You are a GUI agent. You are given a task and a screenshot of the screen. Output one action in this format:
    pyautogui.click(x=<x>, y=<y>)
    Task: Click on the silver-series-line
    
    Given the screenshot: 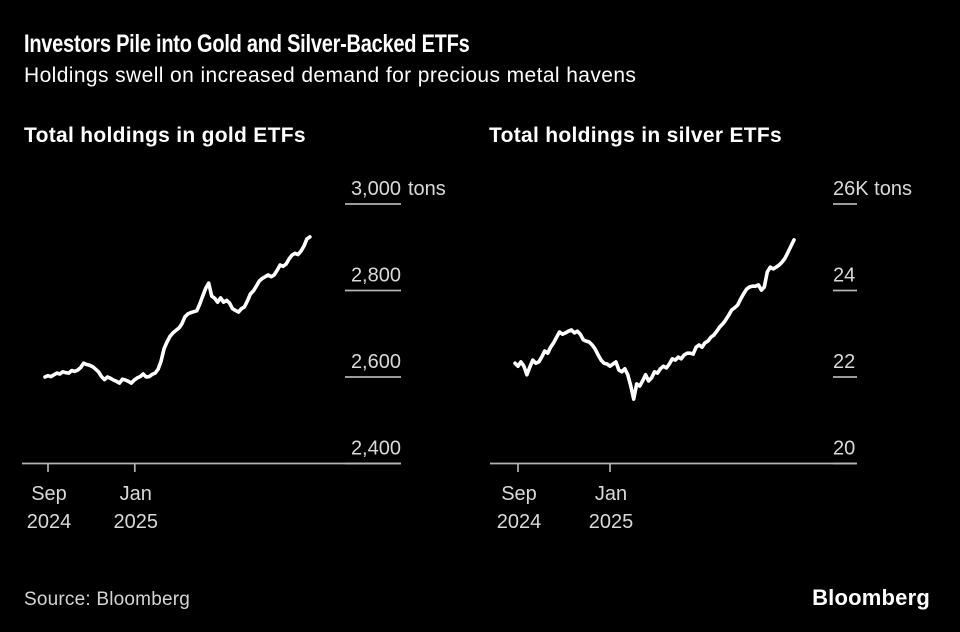 What is the action you would take?
    pyautogui.click(x=654, y=319)
    